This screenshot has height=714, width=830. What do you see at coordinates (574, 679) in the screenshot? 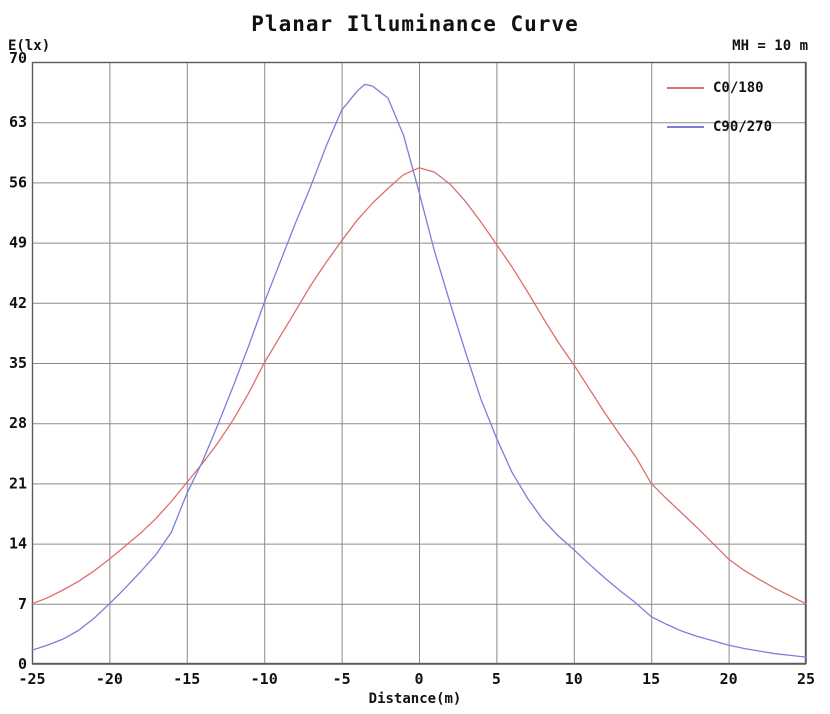
I see `svg-text: 10` at bounding box center [574, 679].